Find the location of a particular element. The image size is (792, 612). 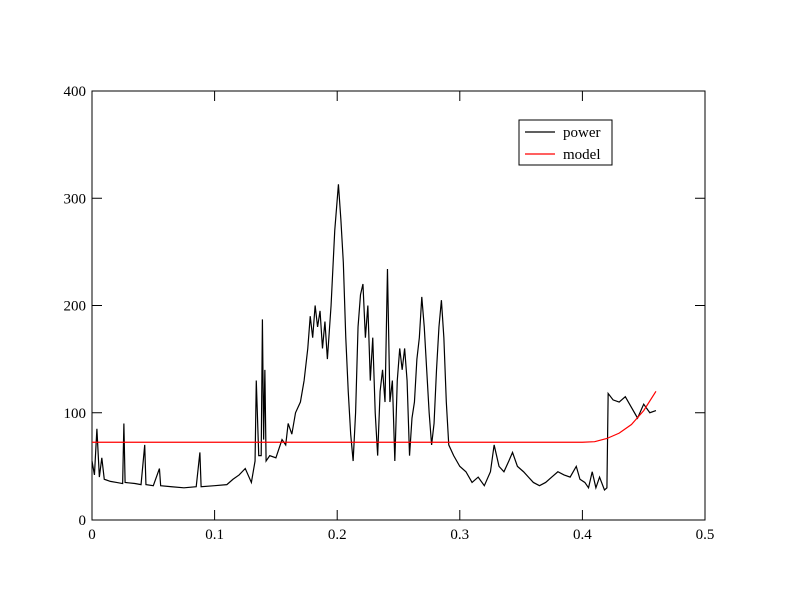

x-tick-label: 0.5 is located at coordinates (705, 535).